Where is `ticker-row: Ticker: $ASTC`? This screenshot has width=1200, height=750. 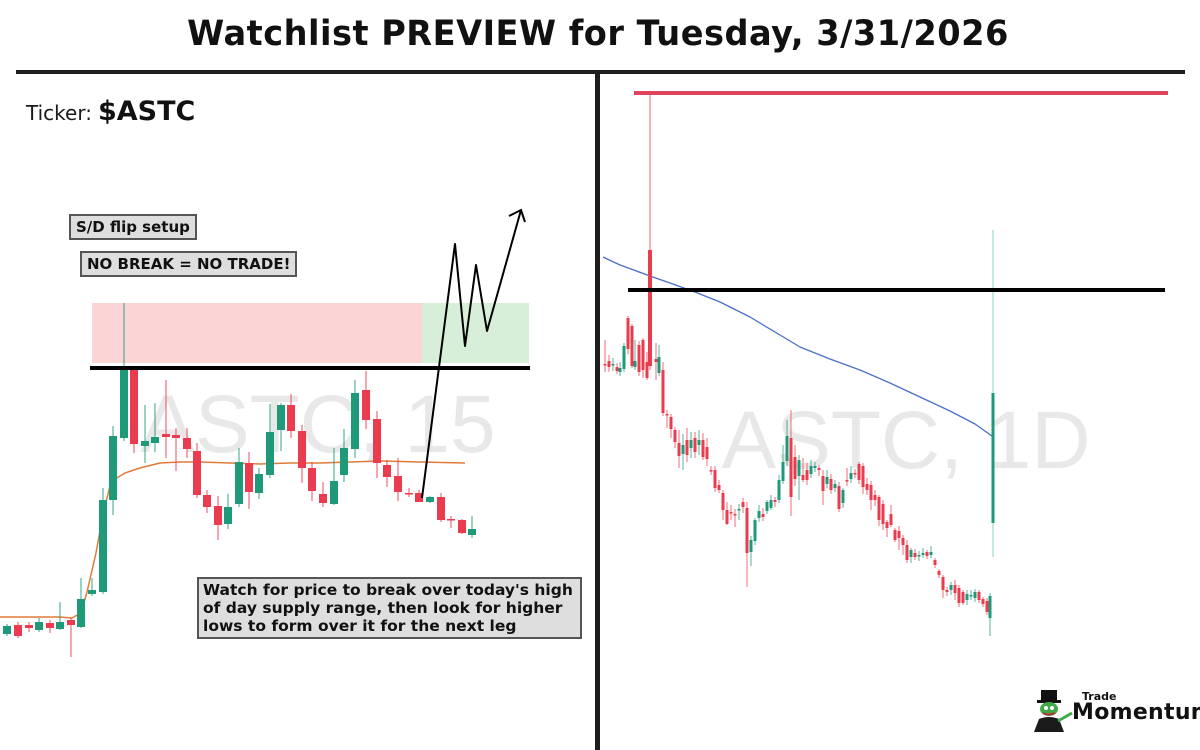
ticker-row: Ticker: $ASTC is located at coordinates (110, 111).